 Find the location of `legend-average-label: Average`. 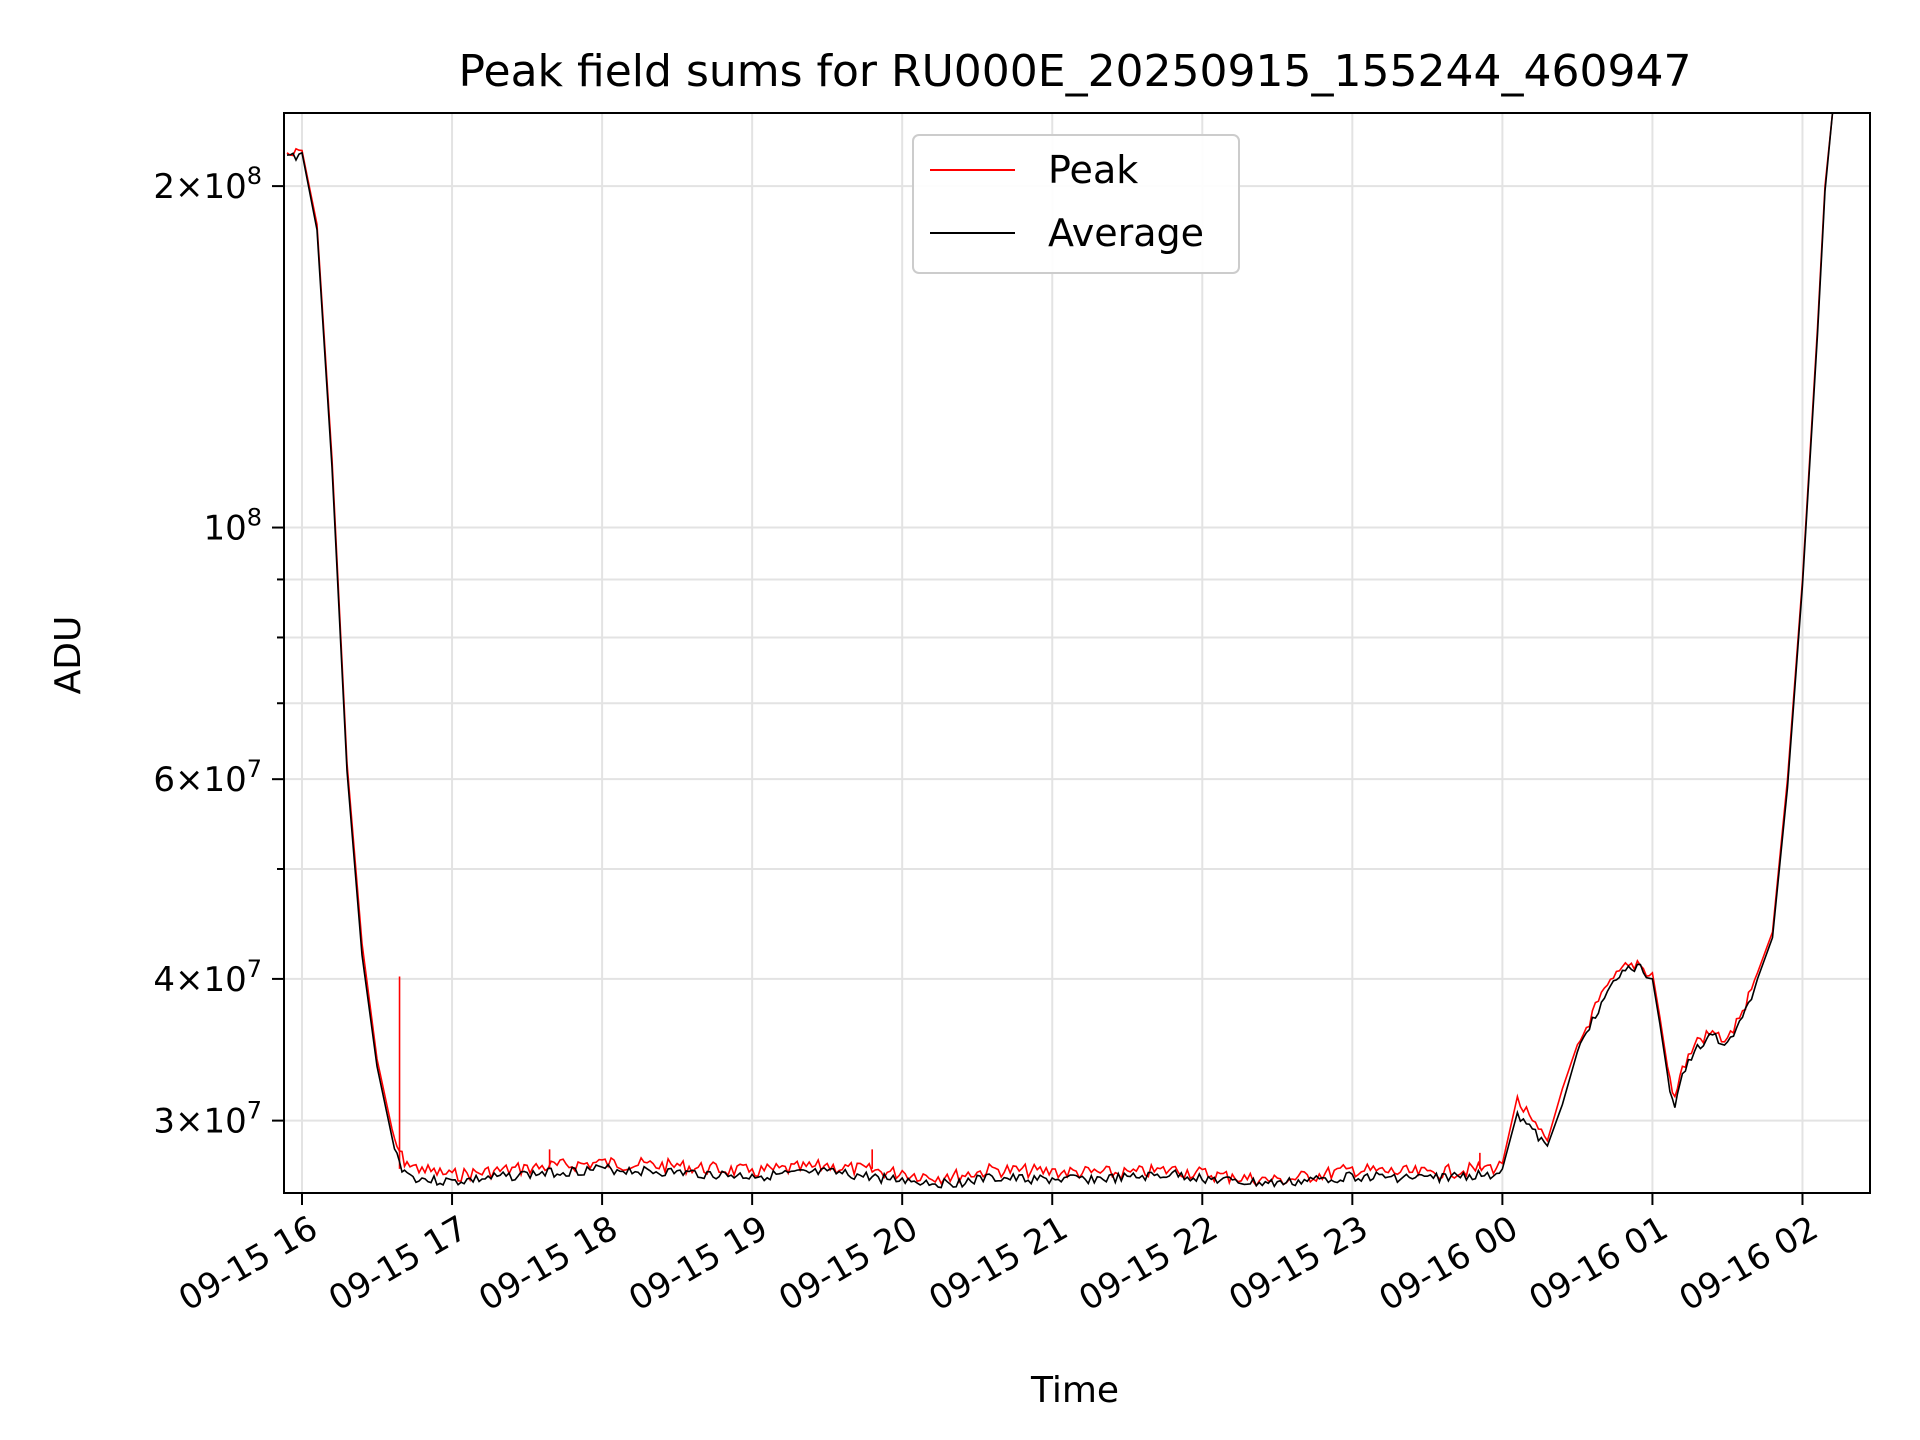

legend-average-label: Average is located at coordinates (1126, 233).